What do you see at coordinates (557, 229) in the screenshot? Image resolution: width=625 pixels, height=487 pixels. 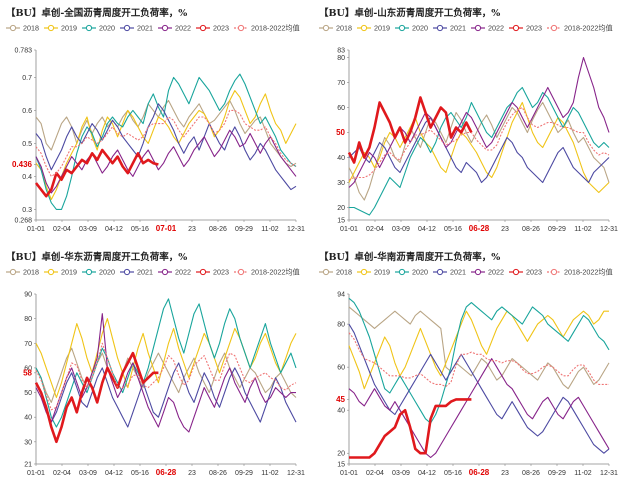 I see `x-tick-label: 09-29` at bounding box center [557, 229].